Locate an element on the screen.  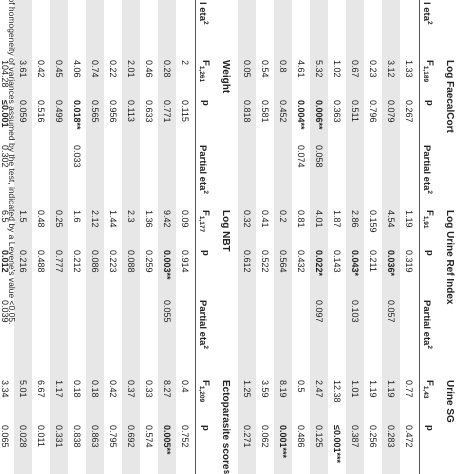
footnote-marker: $ is located at coordinates (225, 472).